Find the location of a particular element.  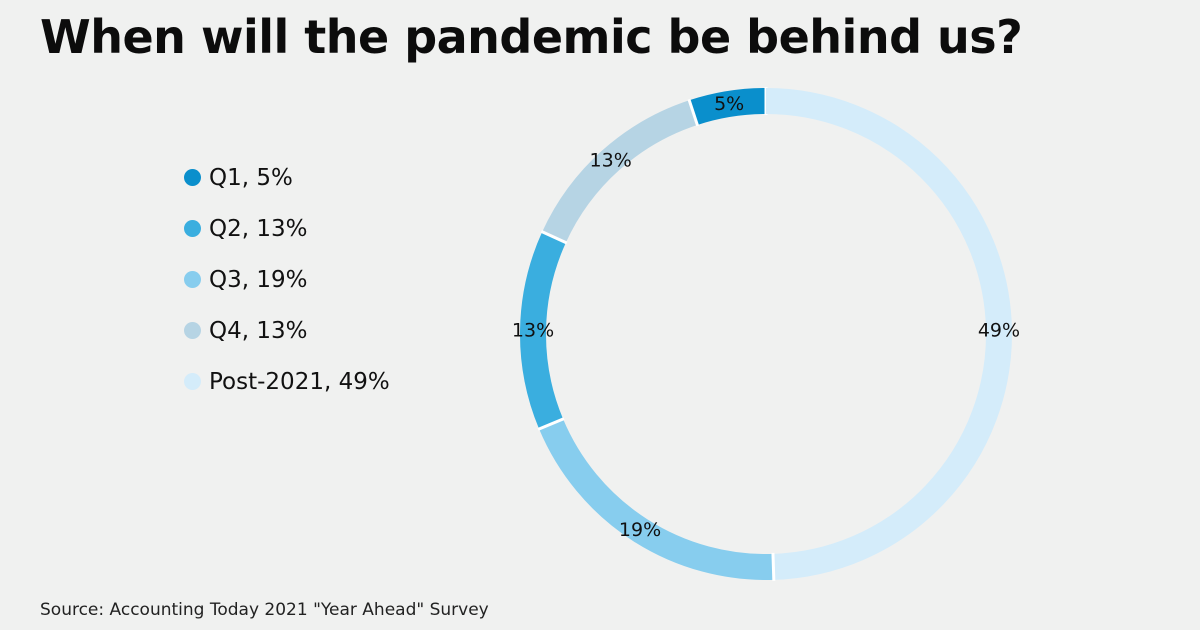

legend-swatch-q3 is located at coordinates (192, 279).